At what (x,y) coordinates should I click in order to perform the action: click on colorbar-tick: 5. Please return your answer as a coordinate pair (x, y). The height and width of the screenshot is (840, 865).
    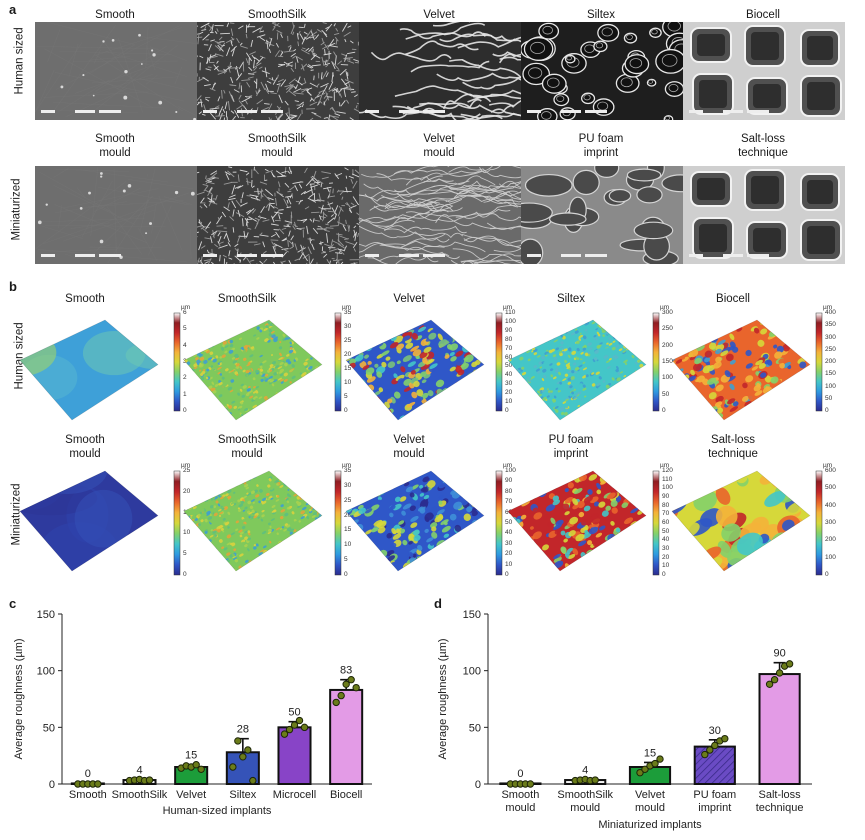
    Looking at the image, I should click on (185, 554).